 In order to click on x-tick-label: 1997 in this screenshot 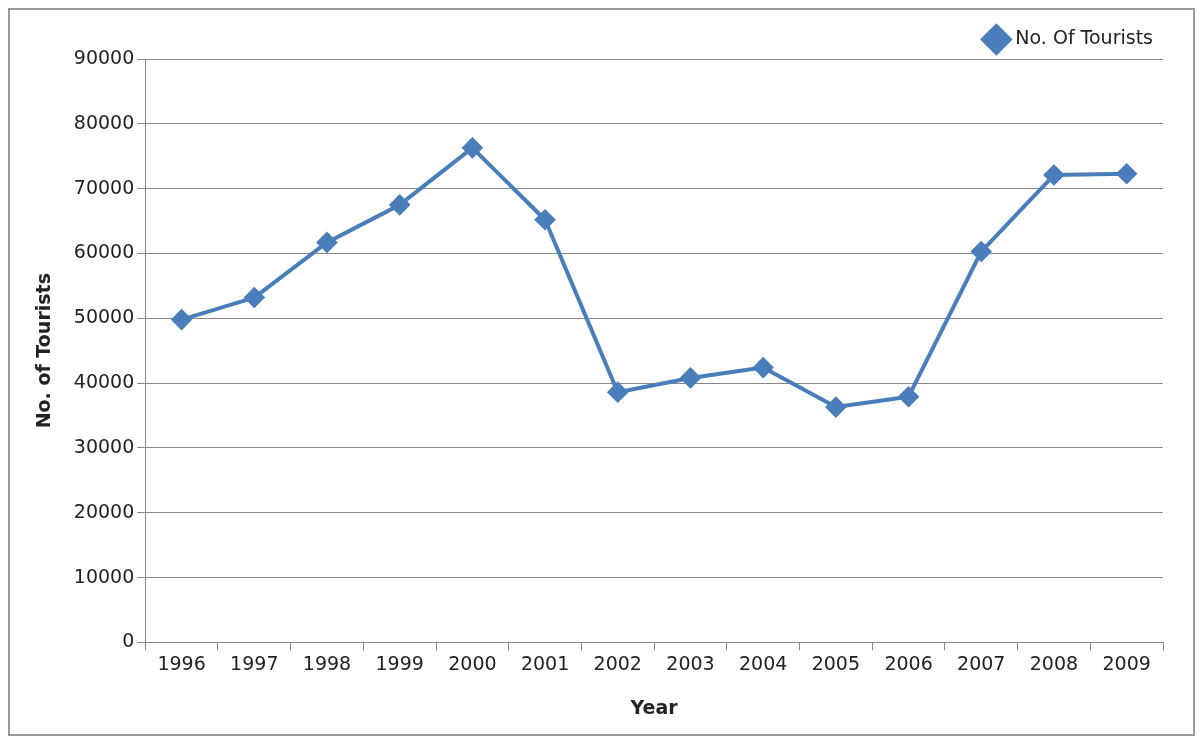, I will do `click(254, 662)`.